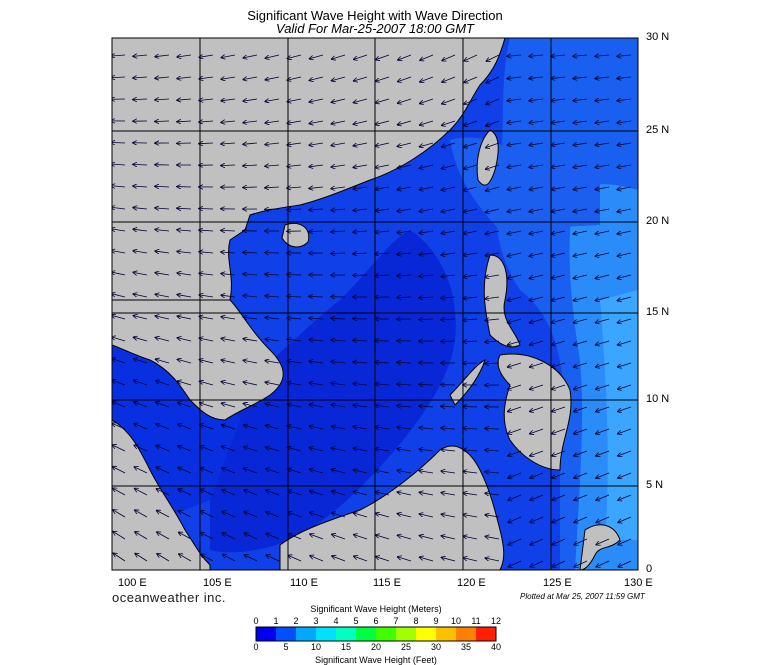  I want to click on lat-label-10n: 10 N, so click(658, 399).